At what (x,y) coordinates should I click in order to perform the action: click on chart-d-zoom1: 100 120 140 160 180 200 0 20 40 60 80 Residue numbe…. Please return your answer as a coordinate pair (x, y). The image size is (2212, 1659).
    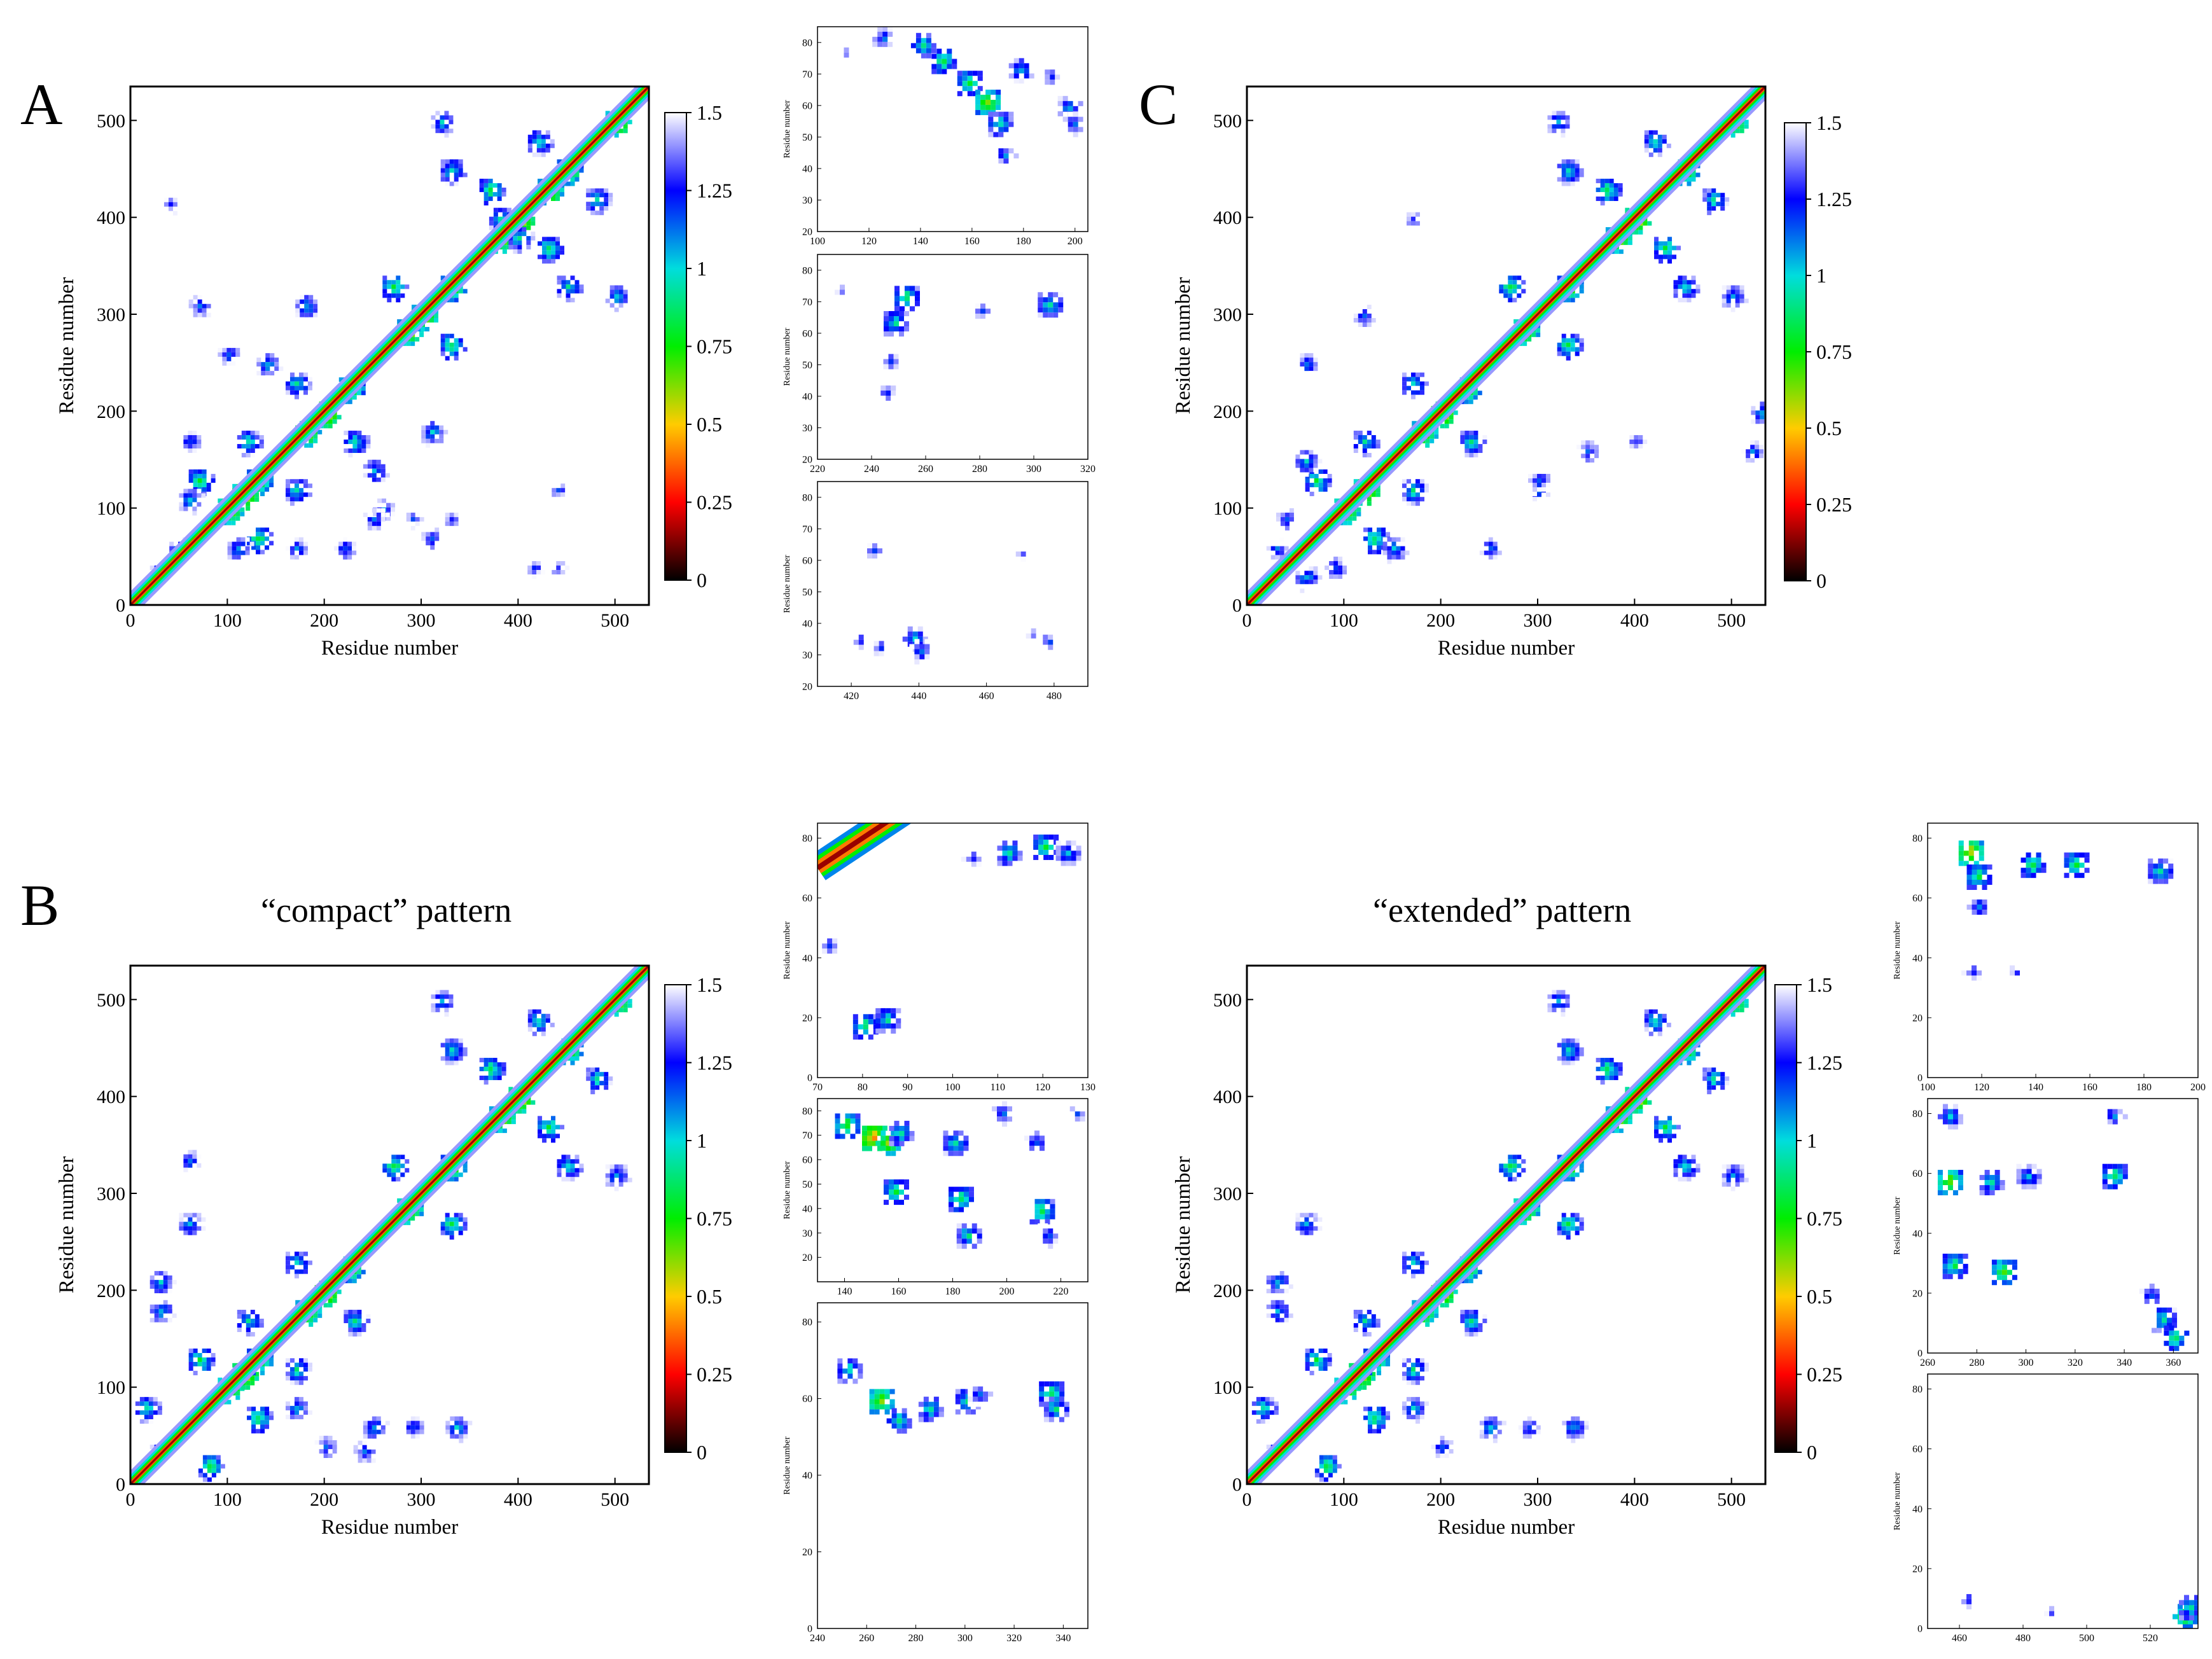
    Looking at the image, I should click on (2049, 958).